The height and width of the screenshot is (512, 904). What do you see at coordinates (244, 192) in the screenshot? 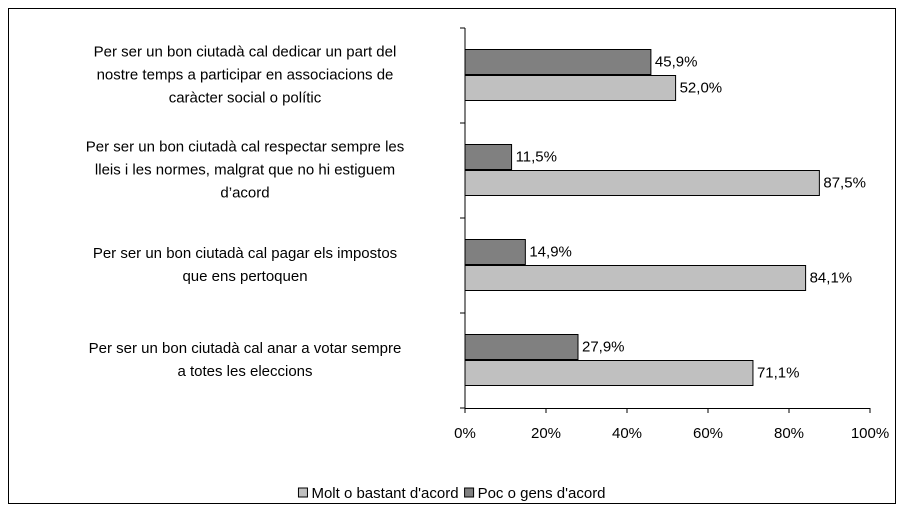
I see `category-label: d’acord` at bounding box center [244, 192].